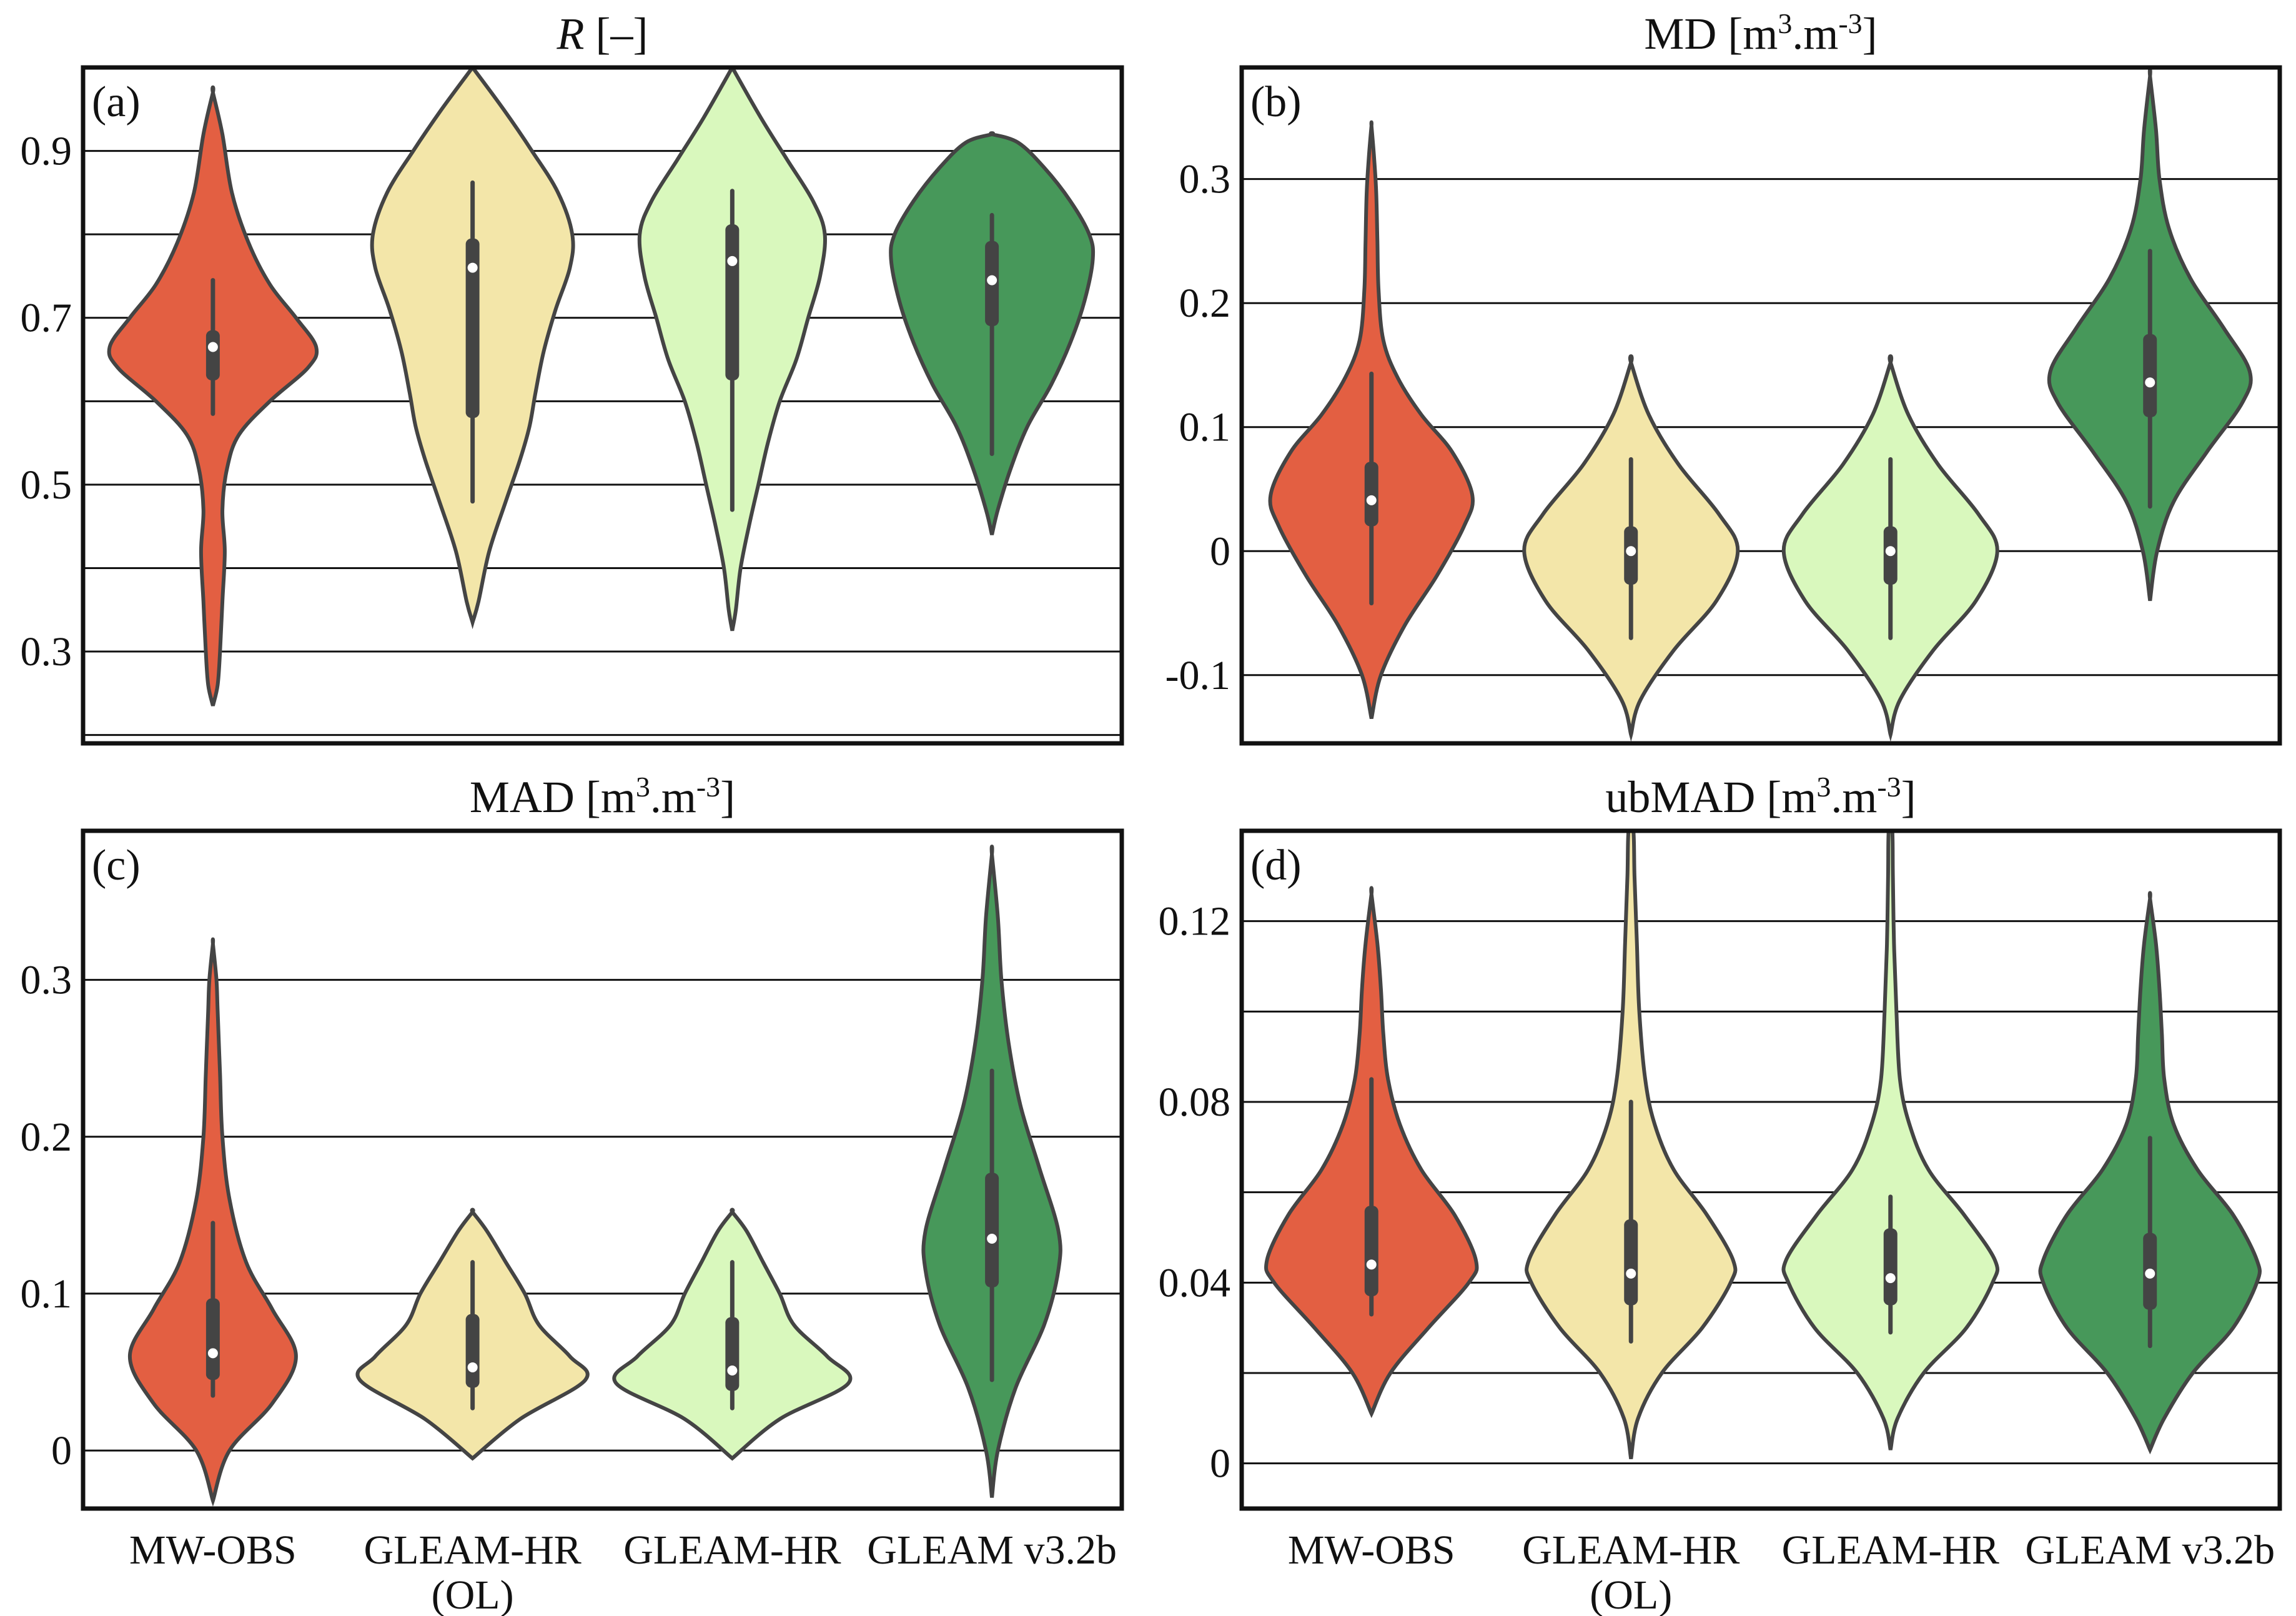  What do you see at coordinates (47, 485) in the screenshot?
I see `y-tick-label: 0.5` at bounding box center [47, 485].